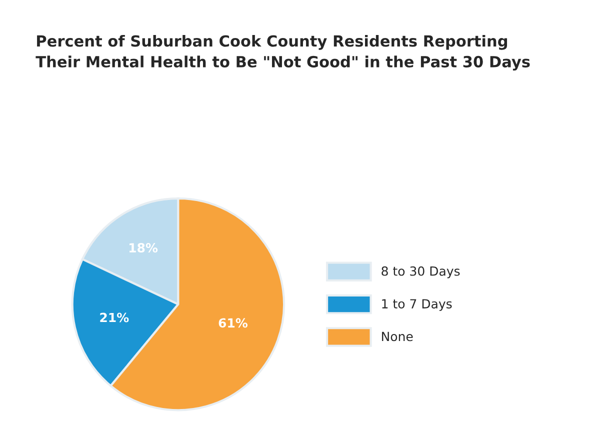 This screenshot has width=594, height=441. What do you see at coordinates (397, 337) in the screenshot?
I see `legend-label: None` at bounding box center [397, 337].